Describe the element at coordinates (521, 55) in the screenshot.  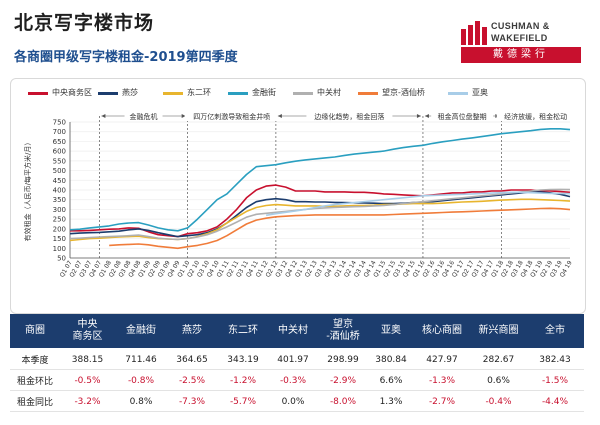
I see `logo-chinese: 戴德梁行` at that location.